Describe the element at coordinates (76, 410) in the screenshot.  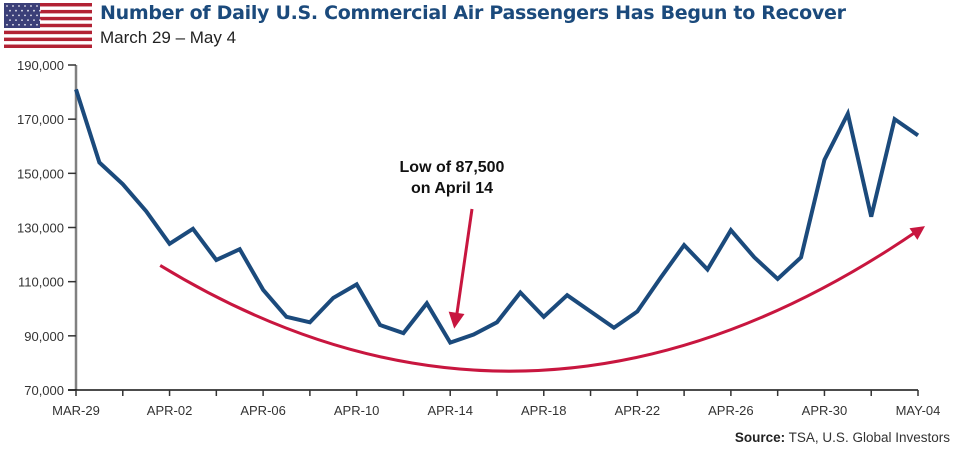
I see `x-tick-label: MAR-29` at that location.